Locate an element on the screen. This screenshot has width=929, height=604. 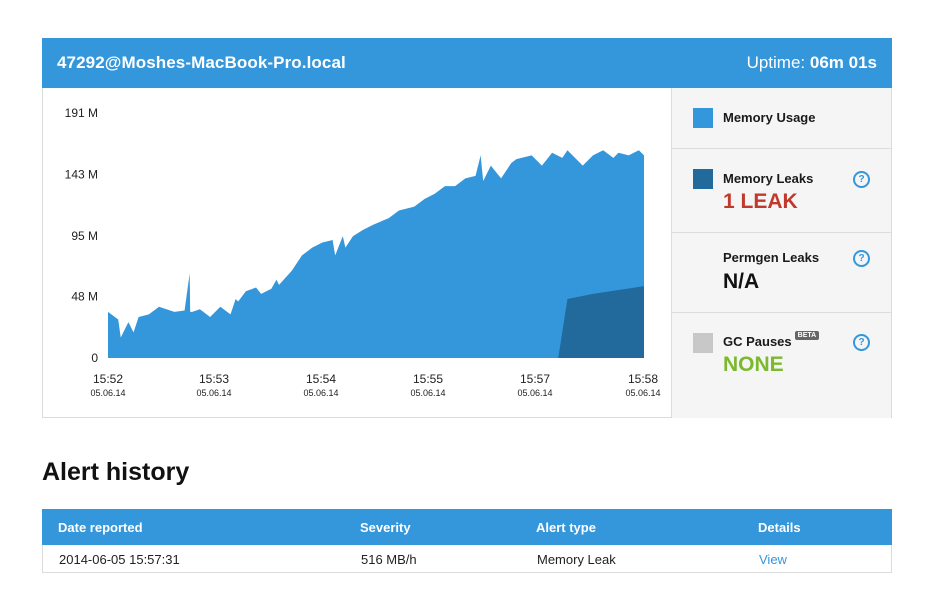
cell-severity: 516 MB/h is located at coordinates (389, 559).